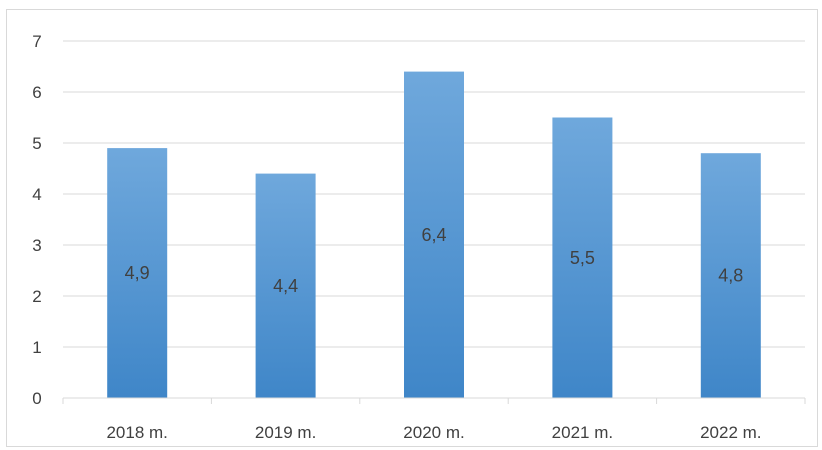 The width and height of the screenshot is (822, 450). I want to click on y-tick-label: 0, so click(36, 398).